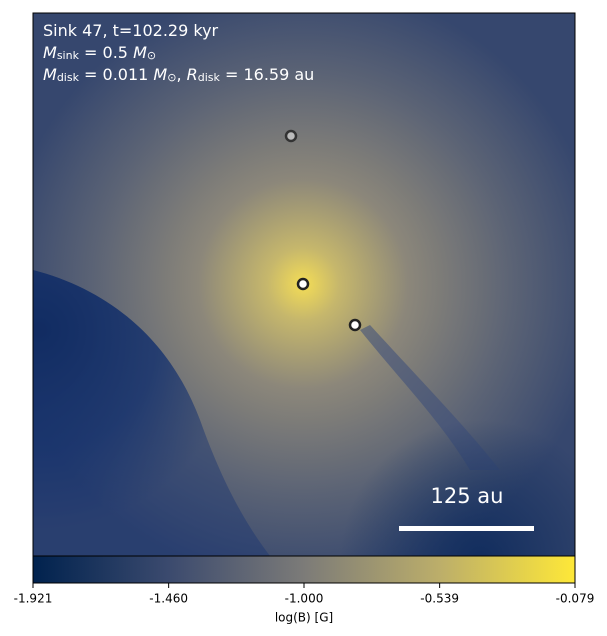 The width and height of the screenshot is (607, 636). What do you see at coordinates (181, 74) in the screenshot?
I see `text-part: ,` at bounding box center [181, 74].